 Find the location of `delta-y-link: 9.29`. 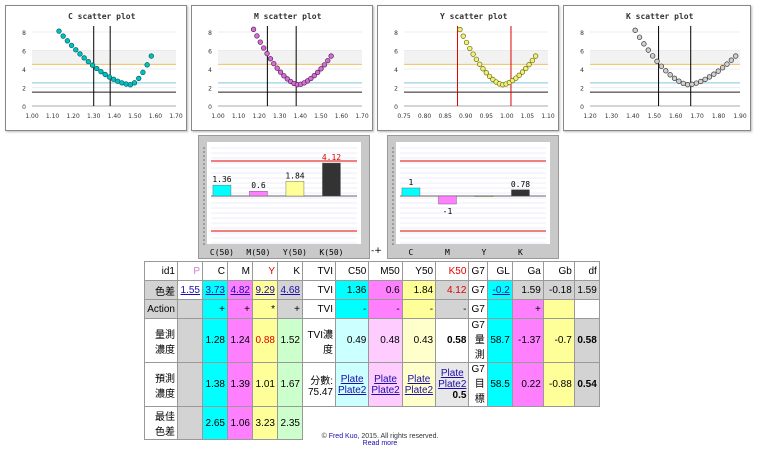

delta-y-link: 9.29 is located at coordinates (265, 290).